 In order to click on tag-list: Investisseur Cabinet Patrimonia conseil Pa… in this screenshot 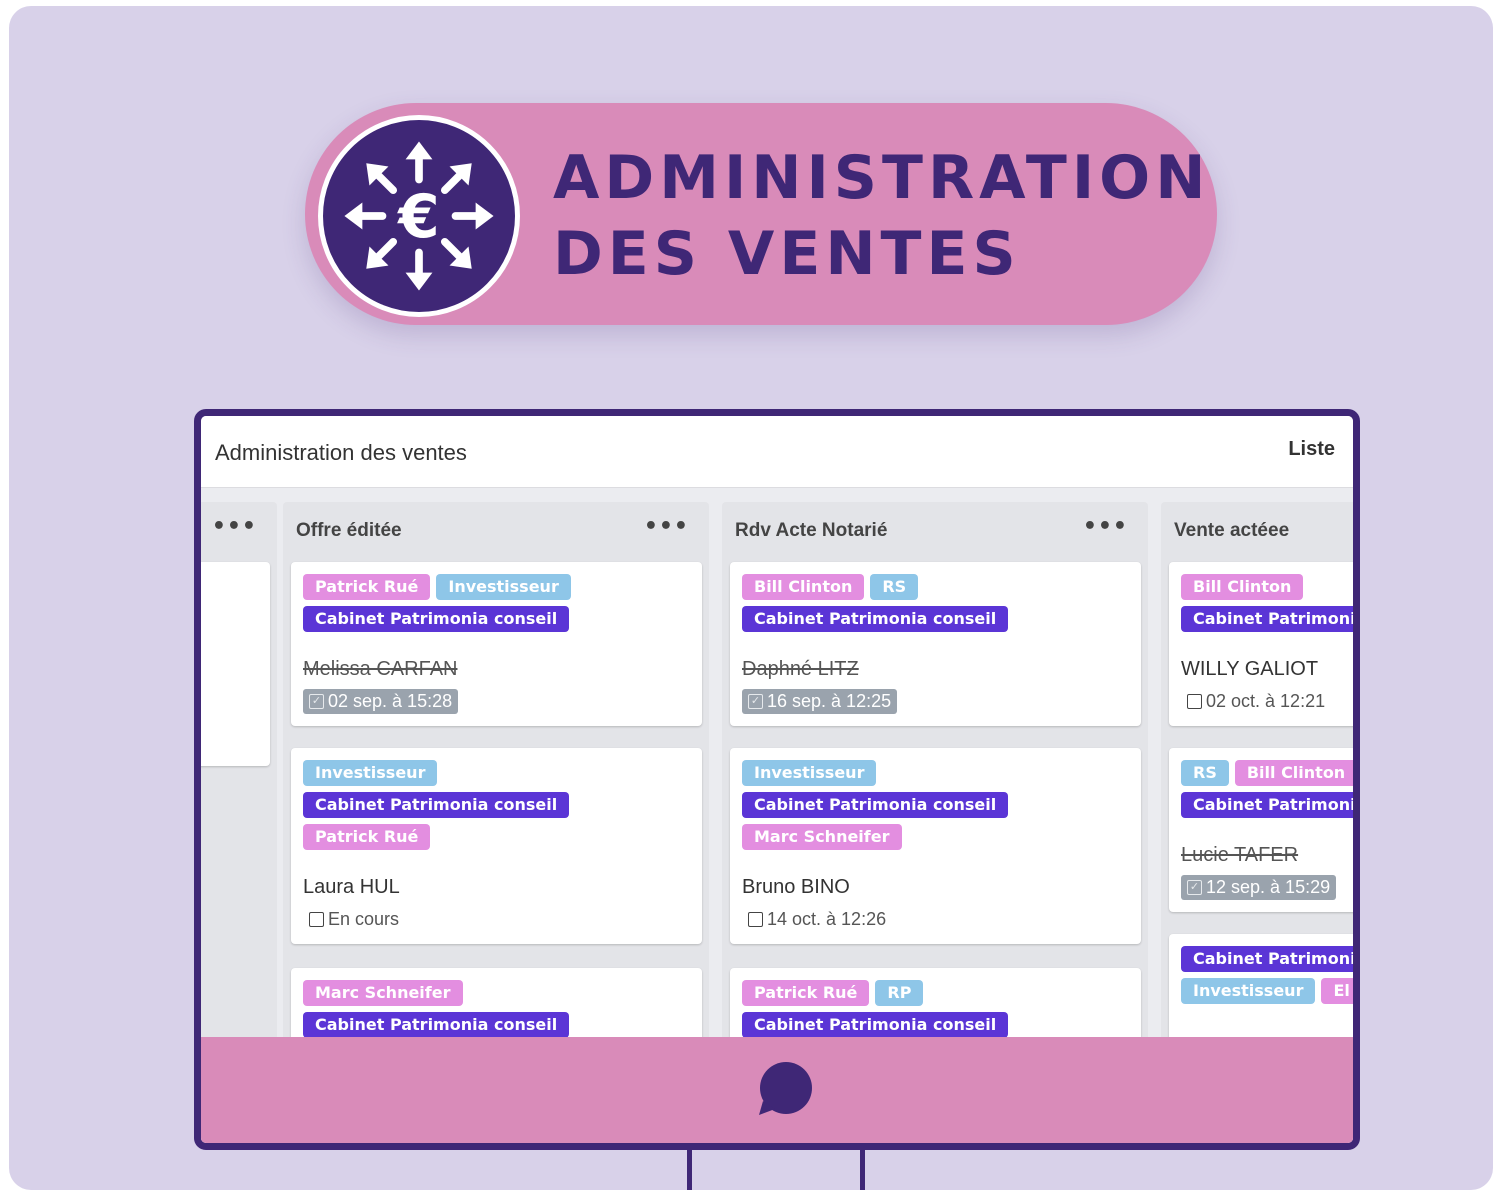, I will do `click(603, 805)`.